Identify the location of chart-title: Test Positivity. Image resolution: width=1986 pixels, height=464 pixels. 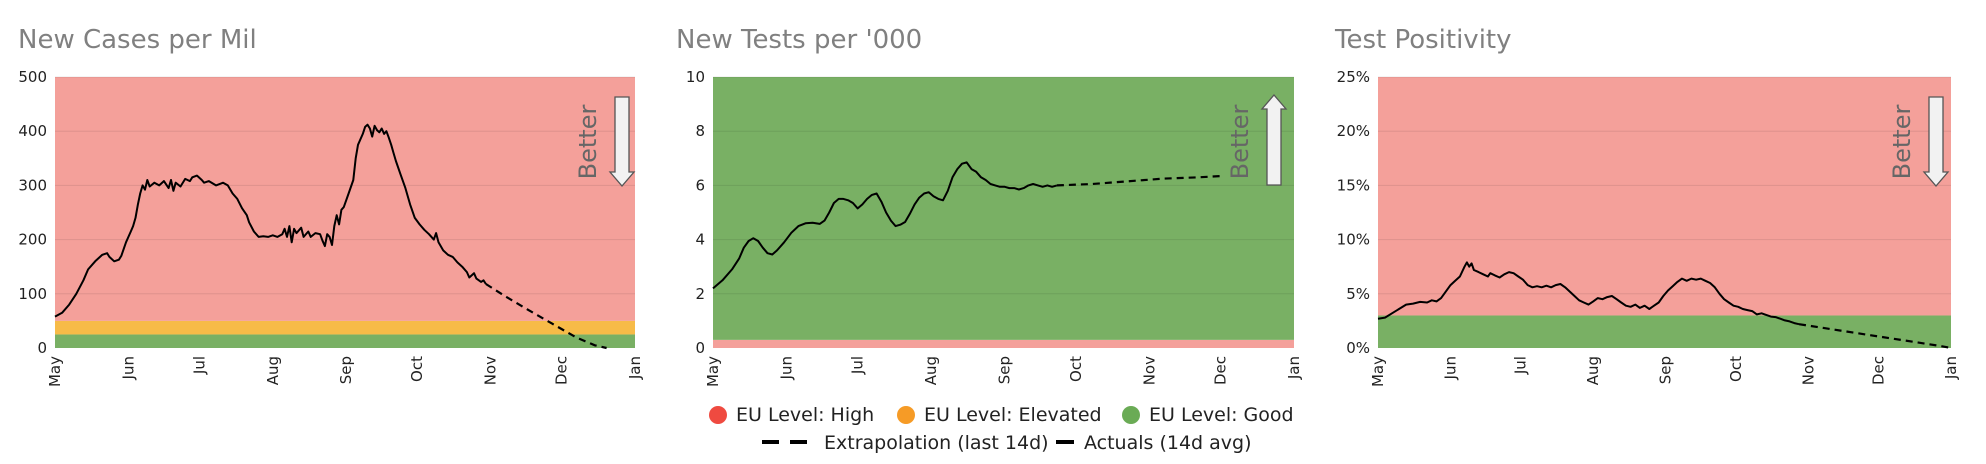
(1423, 40).